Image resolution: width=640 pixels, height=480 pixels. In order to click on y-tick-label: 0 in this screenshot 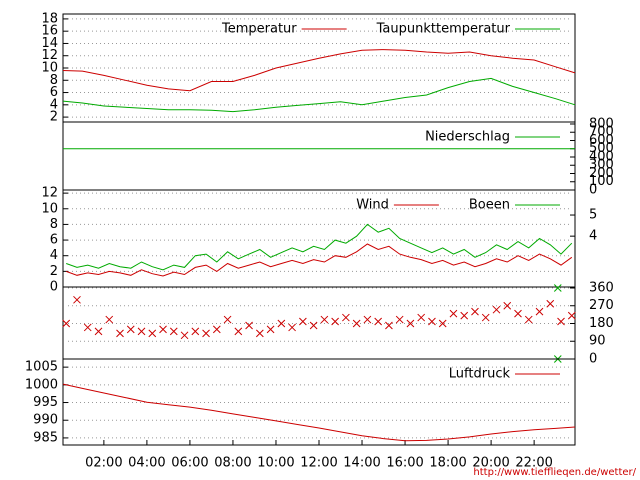, I will do `click(54, 287)`.